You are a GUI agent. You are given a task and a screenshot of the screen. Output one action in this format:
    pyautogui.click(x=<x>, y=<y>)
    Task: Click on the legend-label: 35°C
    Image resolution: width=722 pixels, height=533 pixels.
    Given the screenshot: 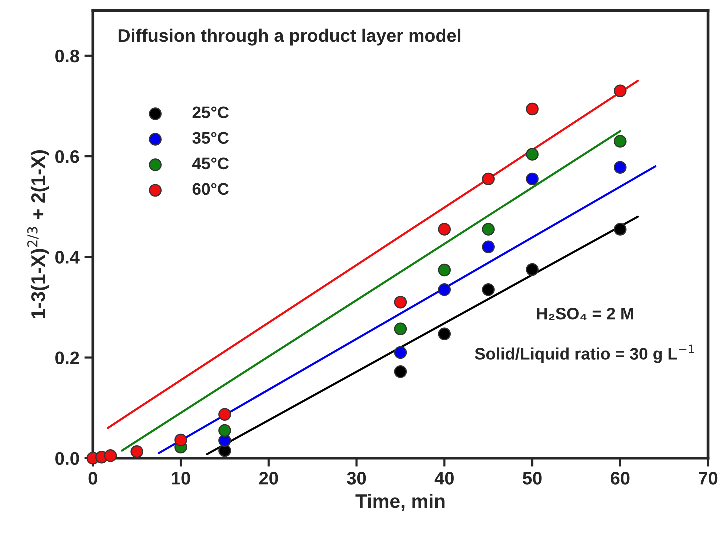 What is the action you would take?
    pyautogui.click(x=211, y=138)
    